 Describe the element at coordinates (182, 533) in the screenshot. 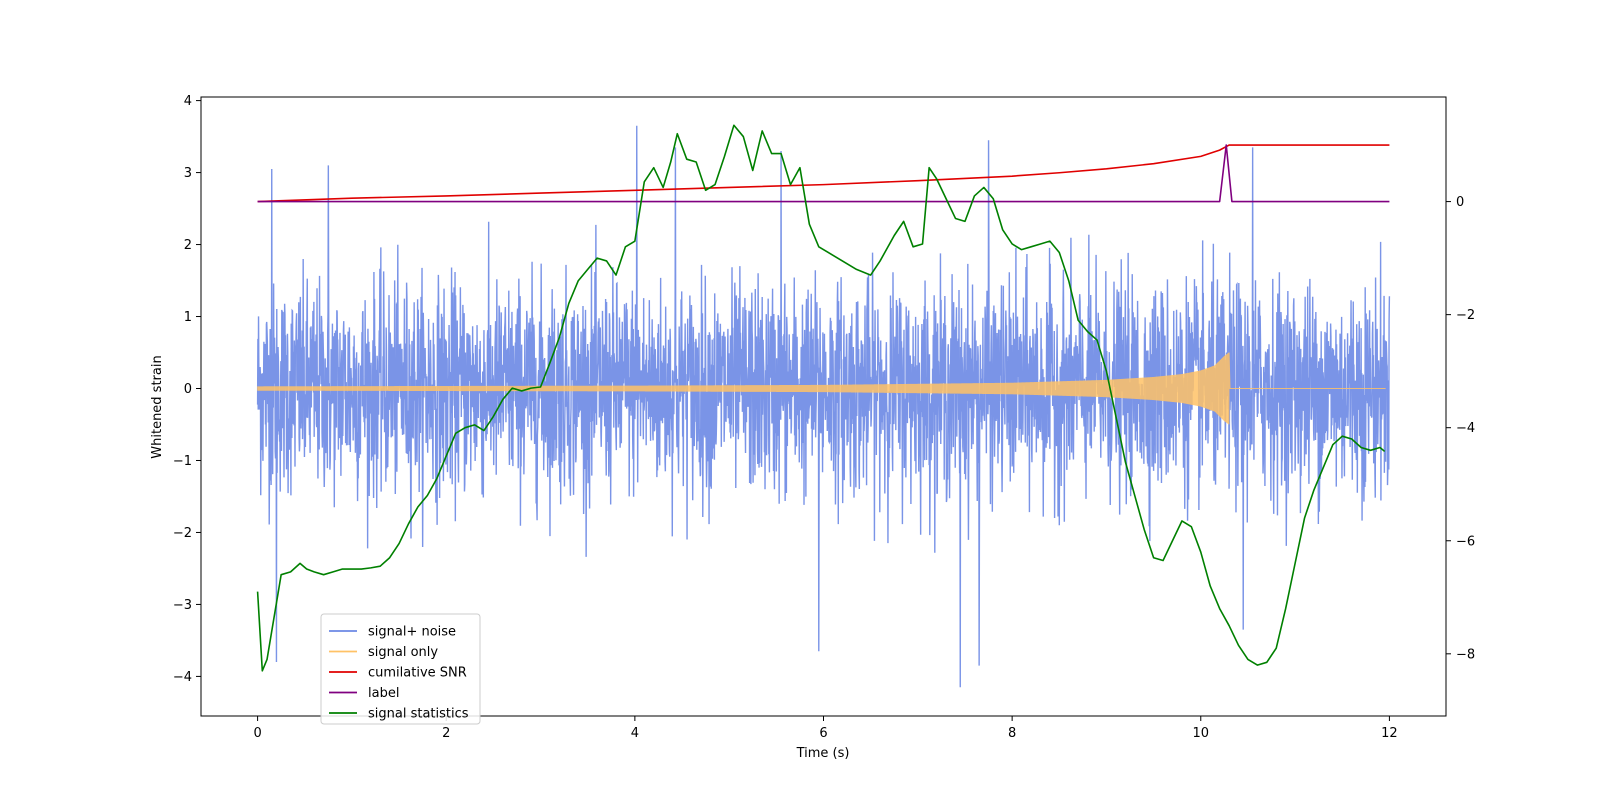

I see `left-y-tick-label: −2` at that location.